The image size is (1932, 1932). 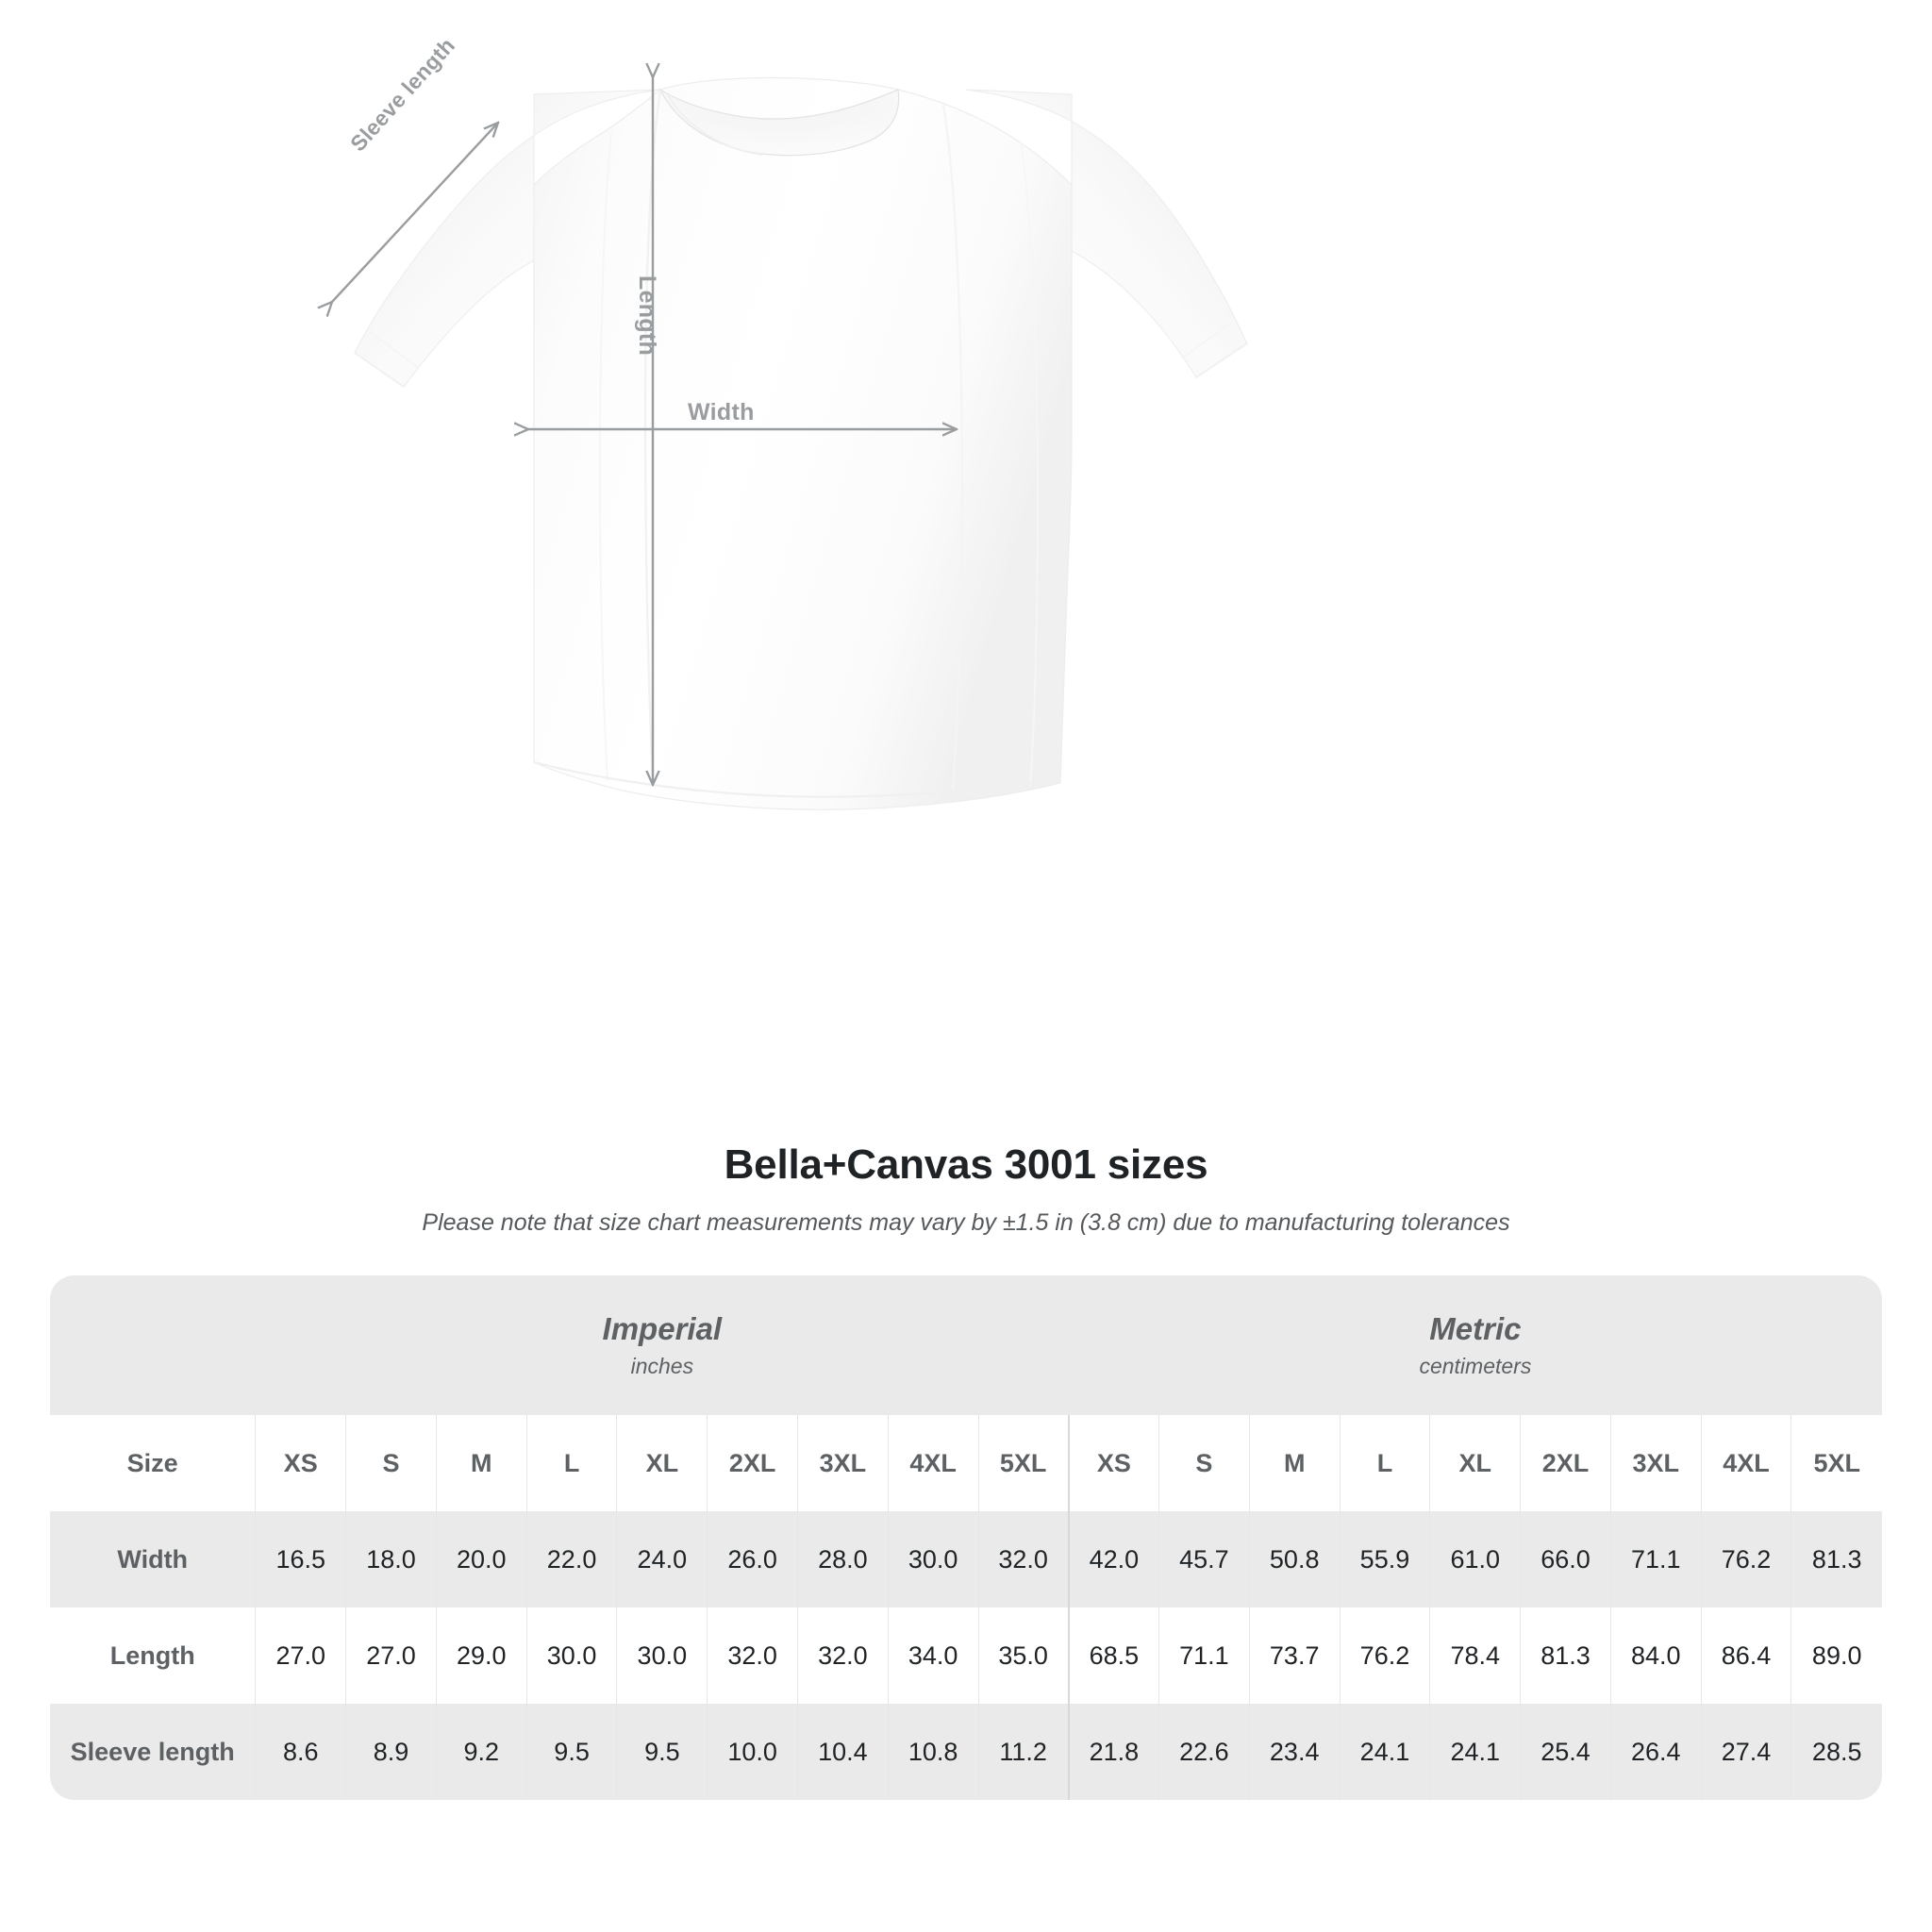 I want to click on cell-sleeve-metric-xs: 21.8, so click(x=1113, y=1752).